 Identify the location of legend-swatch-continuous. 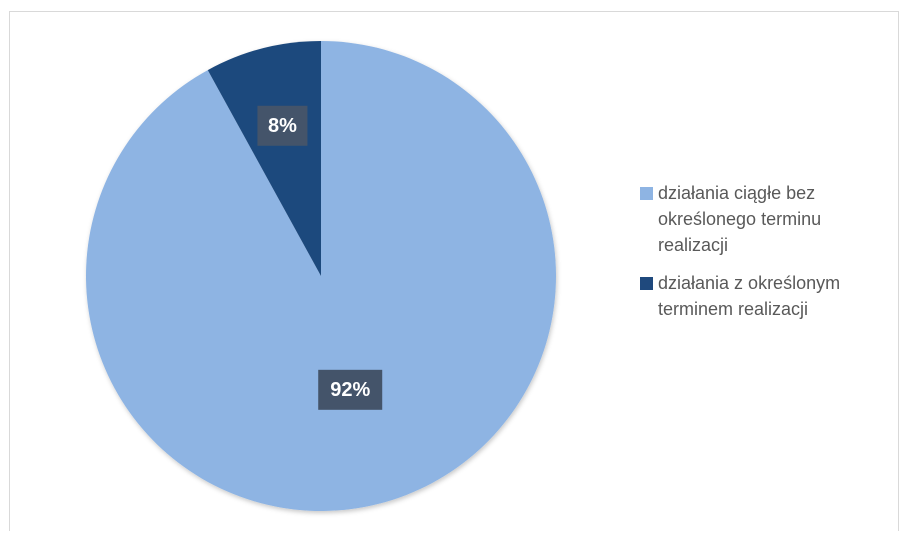
(646, 193).